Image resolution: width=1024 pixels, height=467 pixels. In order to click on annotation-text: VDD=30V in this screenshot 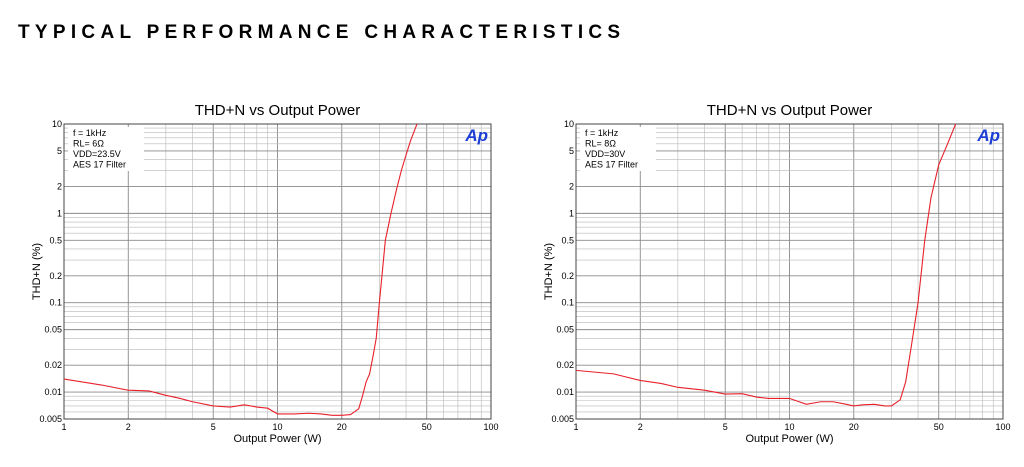, I will do `click(605, 154)`.